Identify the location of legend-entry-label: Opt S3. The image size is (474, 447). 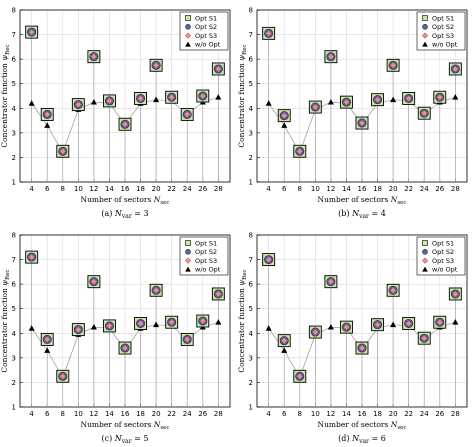
(443, 261).